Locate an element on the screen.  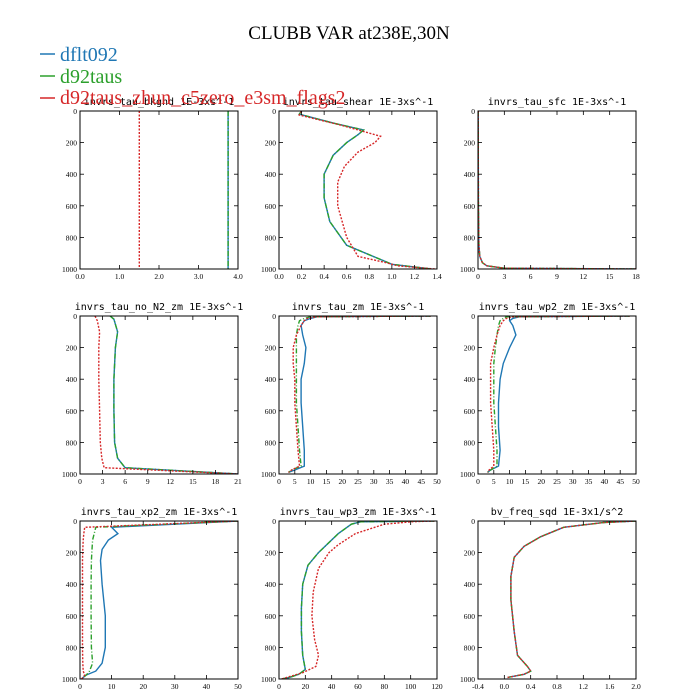
panel-title: invrs_tau_wp3_zm 1E-3xs^-1 is located at coordinates (358, 512).